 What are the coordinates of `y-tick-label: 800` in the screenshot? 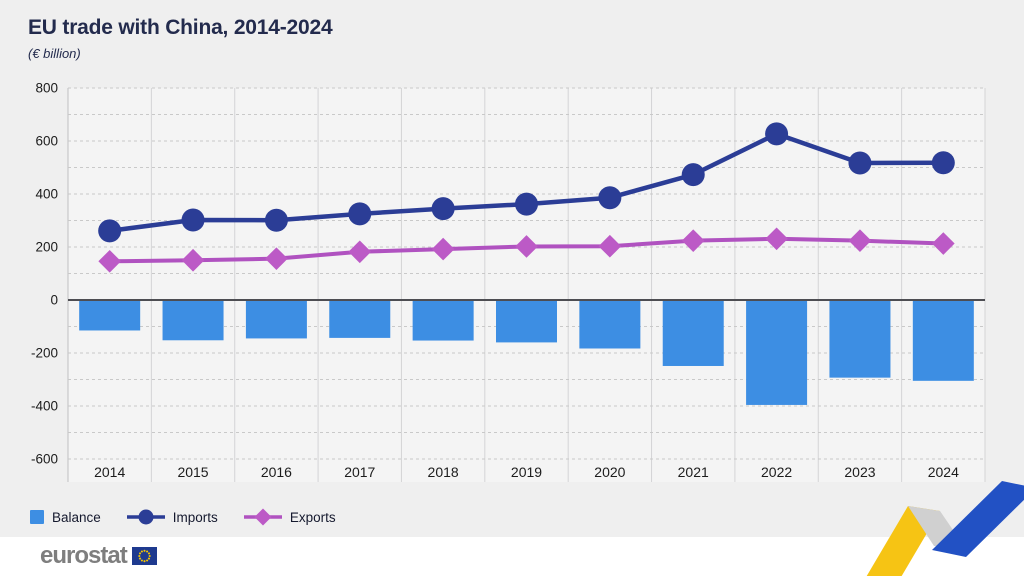 It's located at (46, 88).